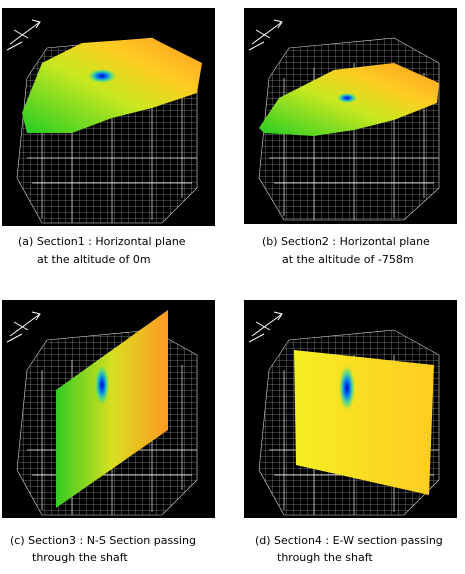  What do you see at coordinates (94, 259) in the screenshot?
I see `caption-line: at the altitude of 0m` at bounding box center [94, 259].